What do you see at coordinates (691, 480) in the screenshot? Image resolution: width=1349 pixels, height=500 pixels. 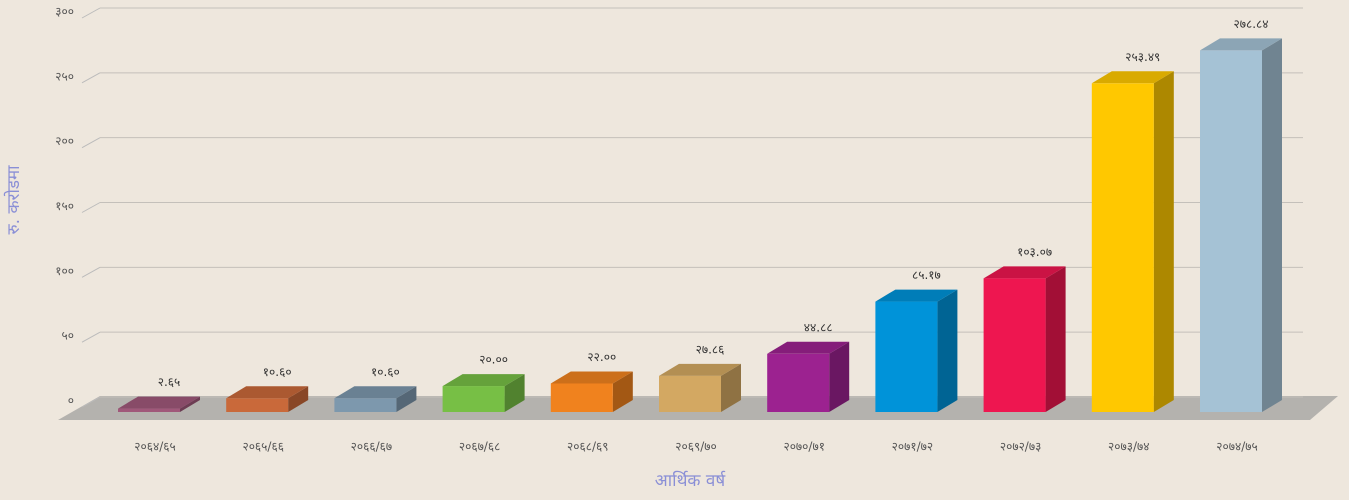 I see `x-axis-label: आर्थिक वर्ष` at bounding box center [691, 480].